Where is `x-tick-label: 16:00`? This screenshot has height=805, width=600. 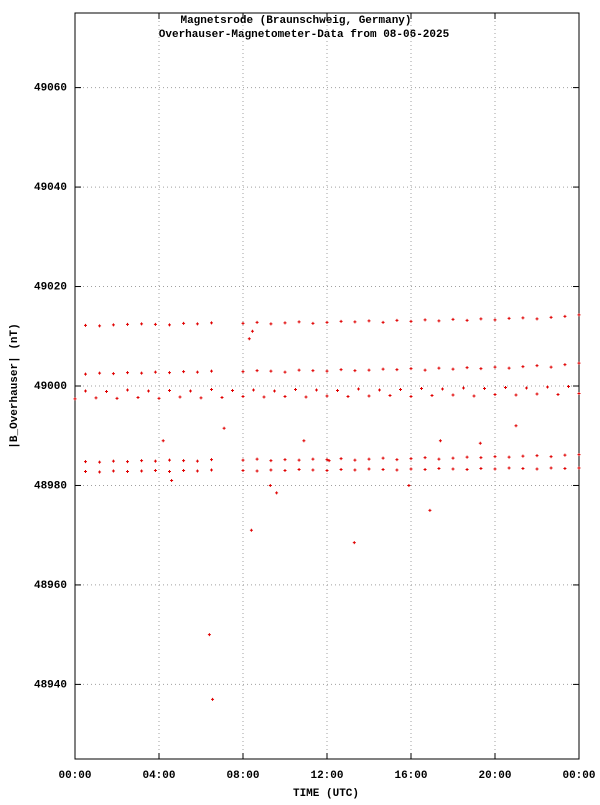
x-tick-label: 16:00 is located at coordinates (410, 776).